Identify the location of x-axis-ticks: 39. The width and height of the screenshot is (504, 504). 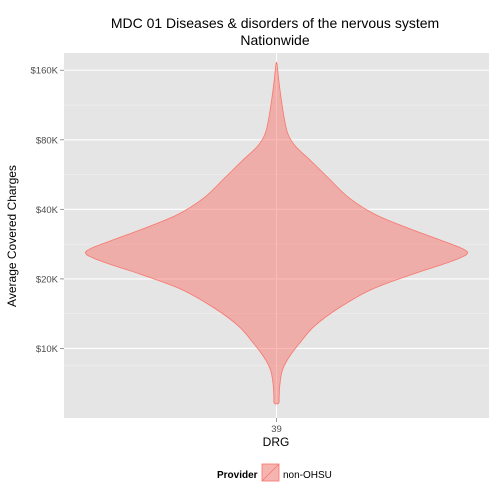
(276, 426).